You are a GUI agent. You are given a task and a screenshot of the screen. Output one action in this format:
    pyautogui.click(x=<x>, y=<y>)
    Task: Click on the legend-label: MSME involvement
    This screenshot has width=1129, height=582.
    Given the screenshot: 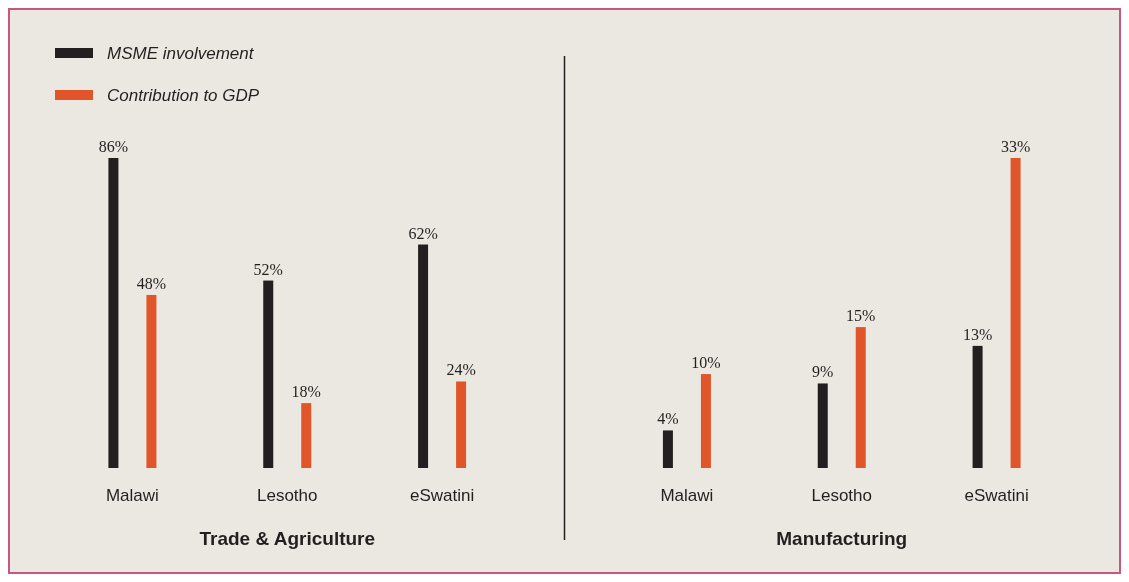 What is the action you would take?
    pyautogui.click(x=181, y=53)
    